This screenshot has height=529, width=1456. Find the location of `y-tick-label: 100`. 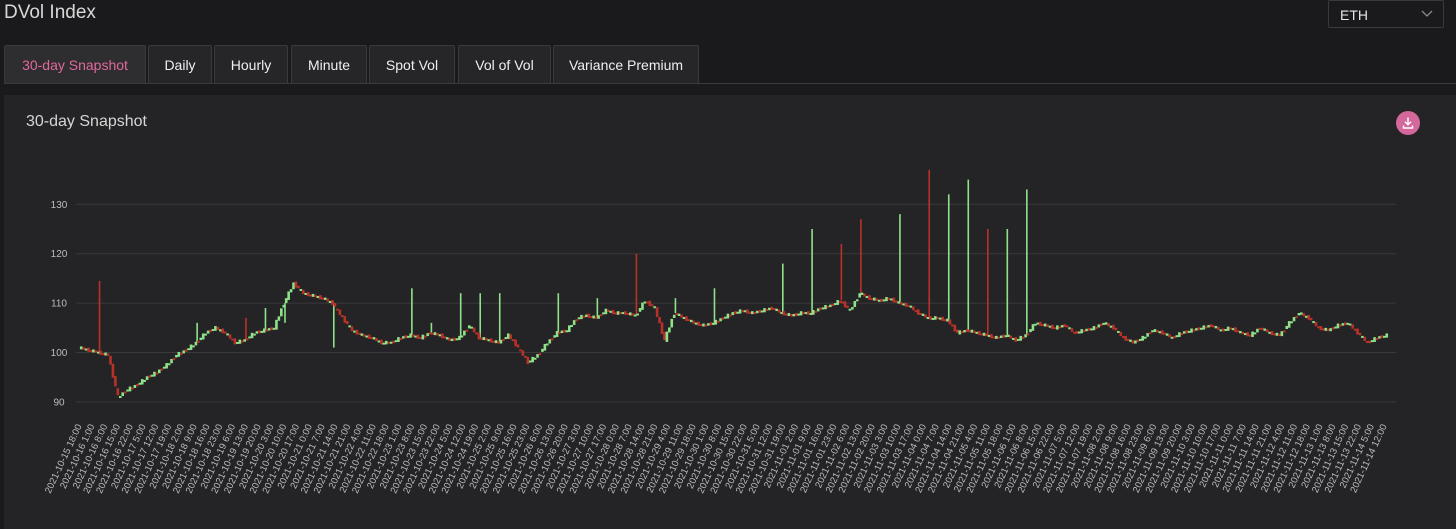

y-tick-label: 100 is located at coordinates (59, 353).